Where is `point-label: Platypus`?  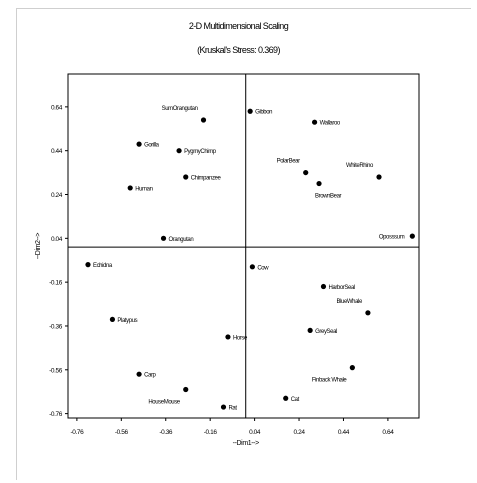
point-label: Platypus is located at coordinates (127, 321).